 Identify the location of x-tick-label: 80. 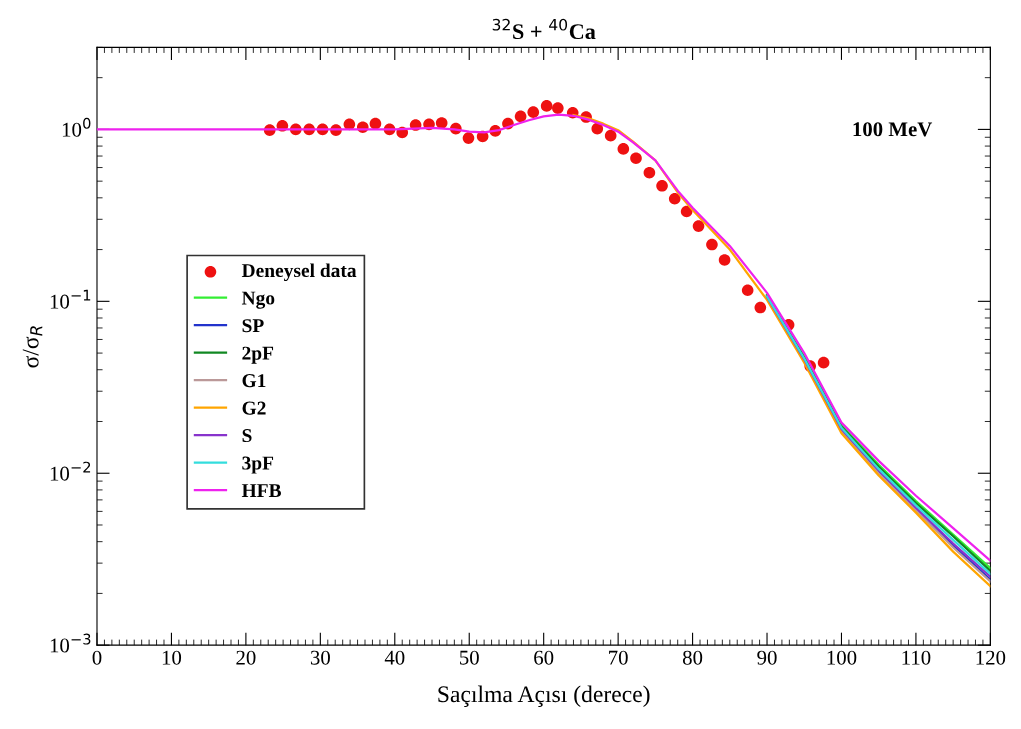
(692, 657).